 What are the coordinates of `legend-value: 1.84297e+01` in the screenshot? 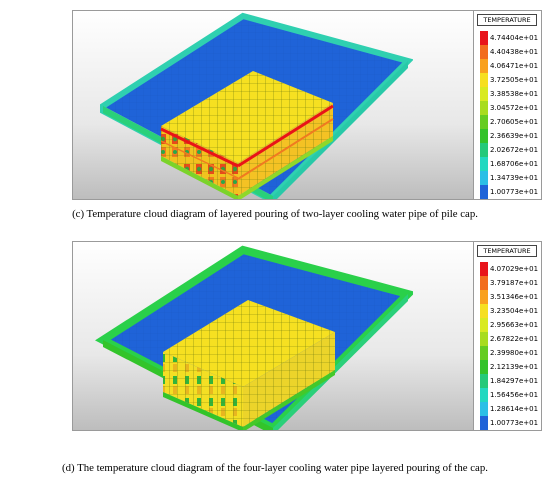 It's located at (514, 381).